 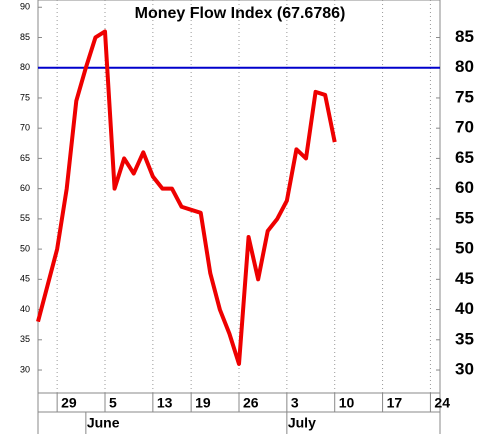 I want to click on x-tick-label: 19, so click(x=203, y=403).